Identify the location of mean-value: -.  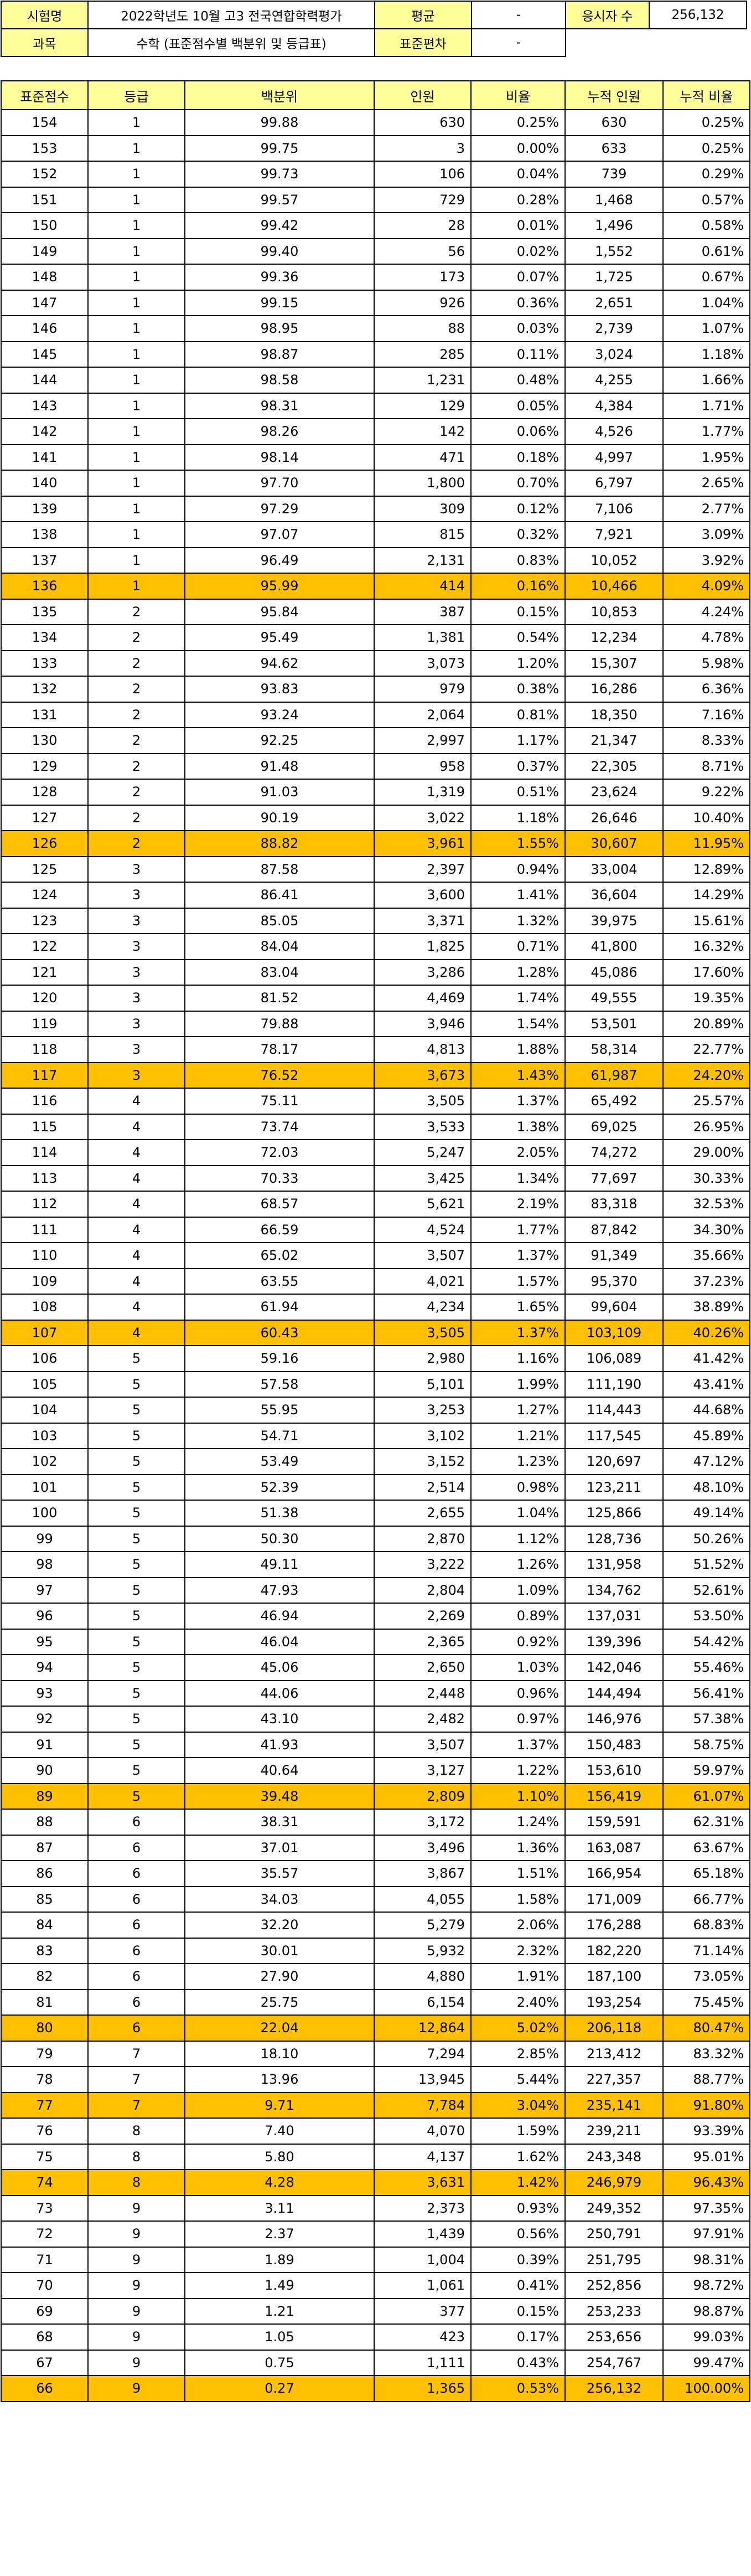
(518, 15).